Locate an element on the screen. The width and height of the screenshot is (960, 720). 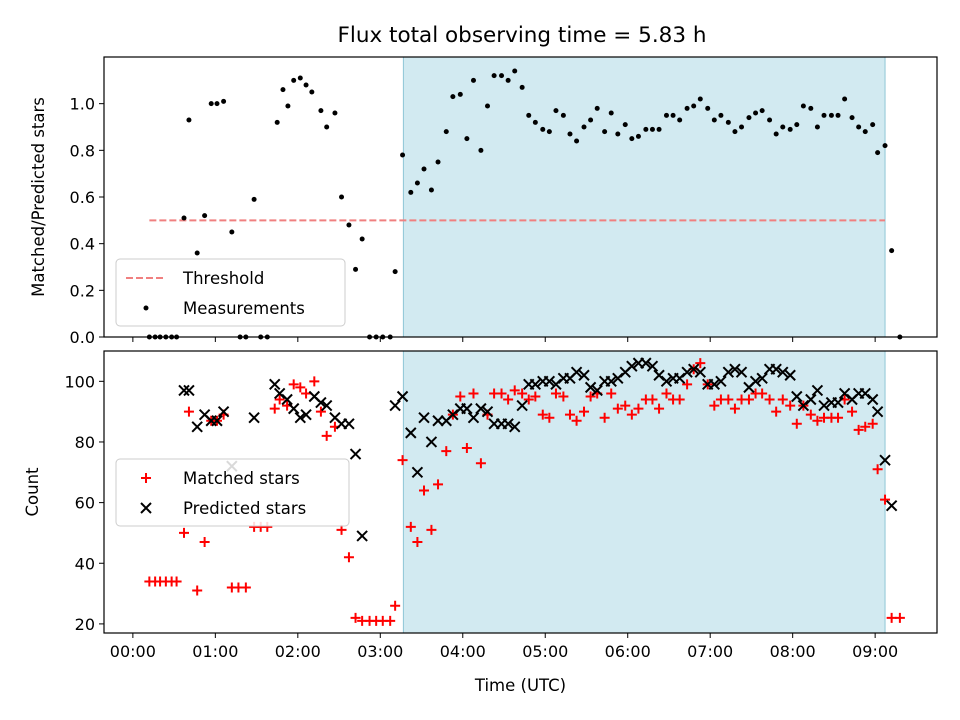
legend-box is located at coordinates (232, 492).